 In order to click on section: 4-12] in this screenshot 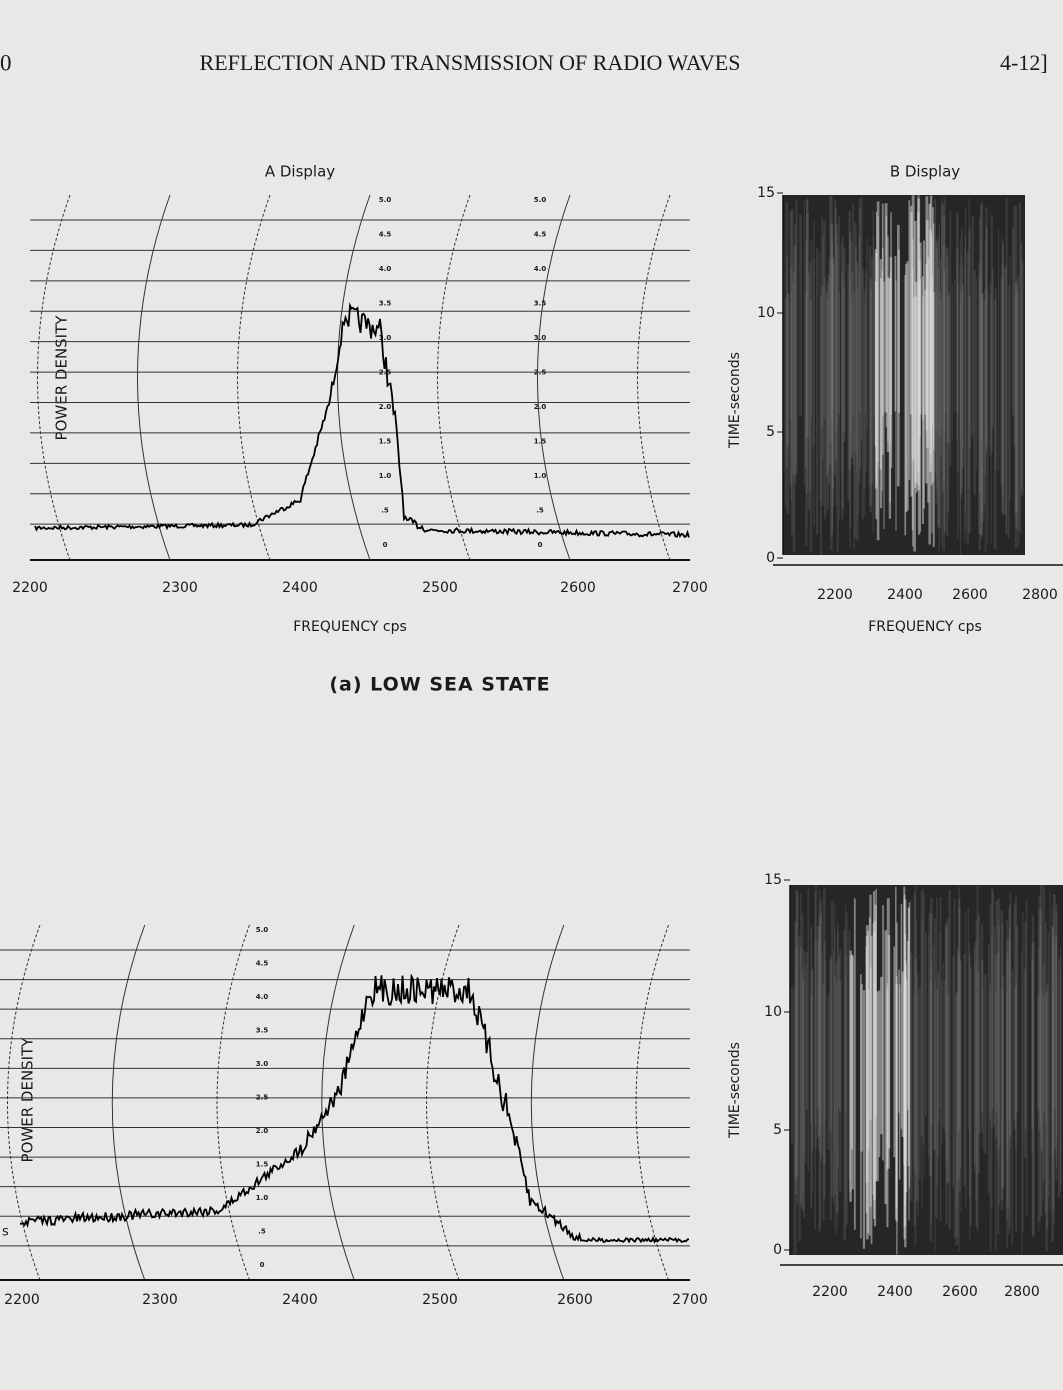, I will do `click(1024, 62)`.